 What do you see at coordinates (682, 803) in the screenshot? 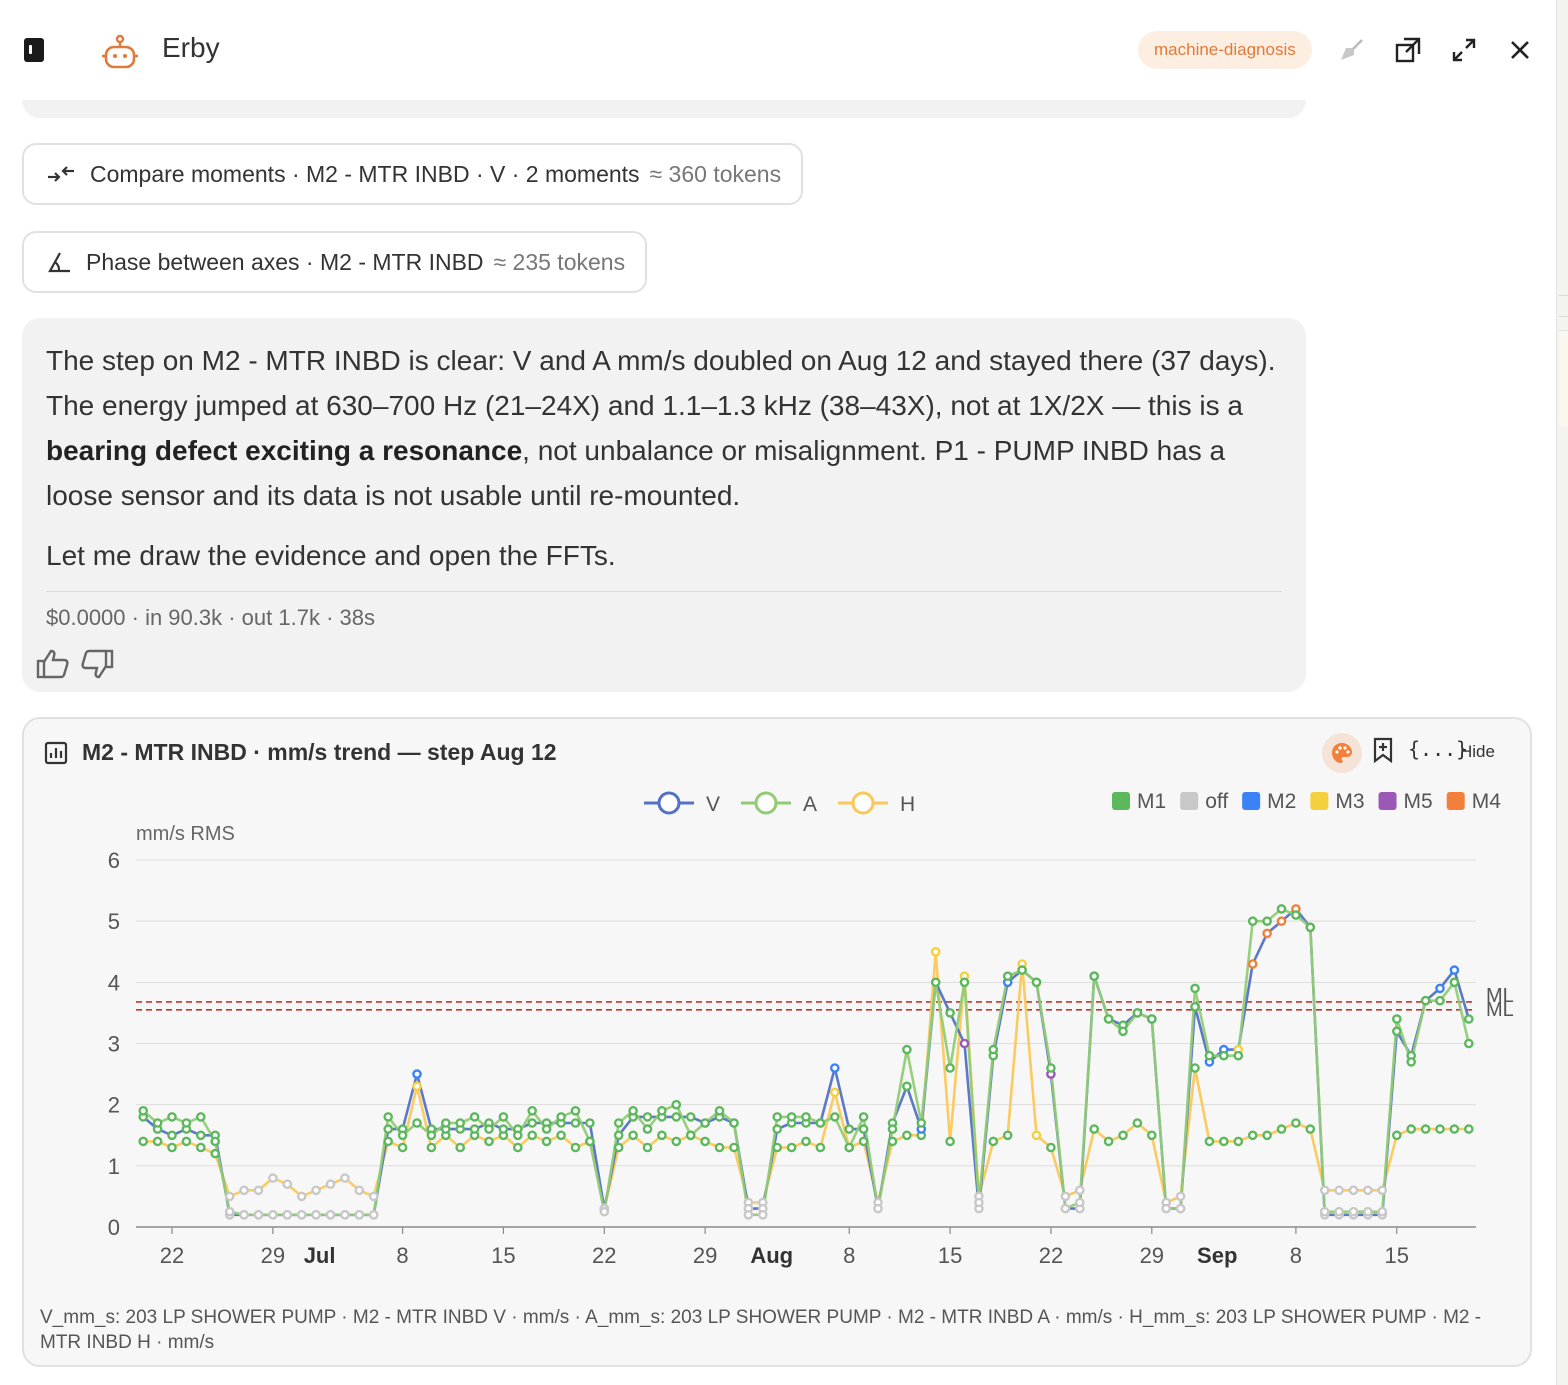
I see `legend-item-V: V` at bounding box center [682, 803].